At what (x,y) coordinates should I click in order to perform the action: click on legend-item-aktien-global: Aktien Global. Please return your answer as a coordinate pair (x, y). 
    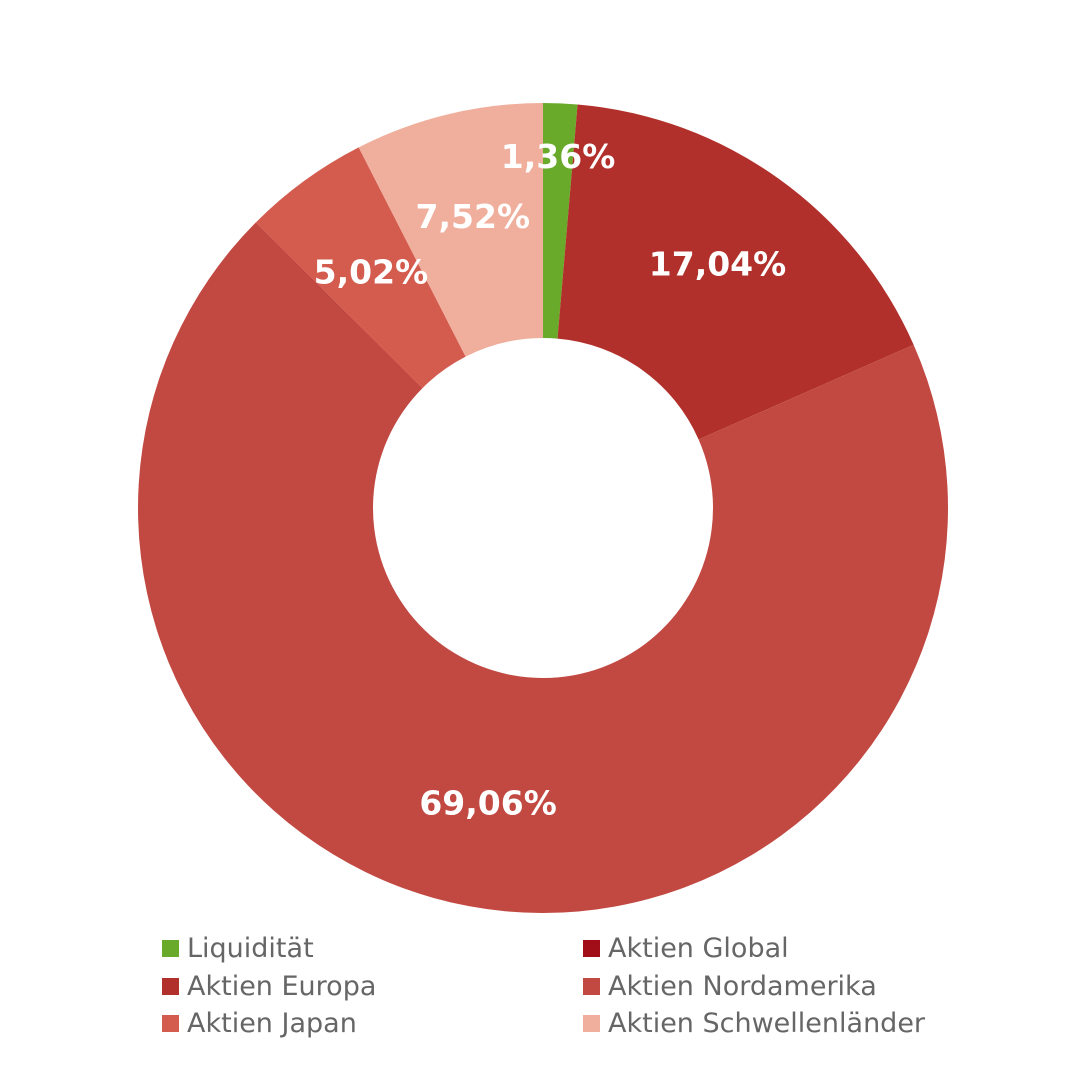
    Looking at the image, I should click on (686, 948).